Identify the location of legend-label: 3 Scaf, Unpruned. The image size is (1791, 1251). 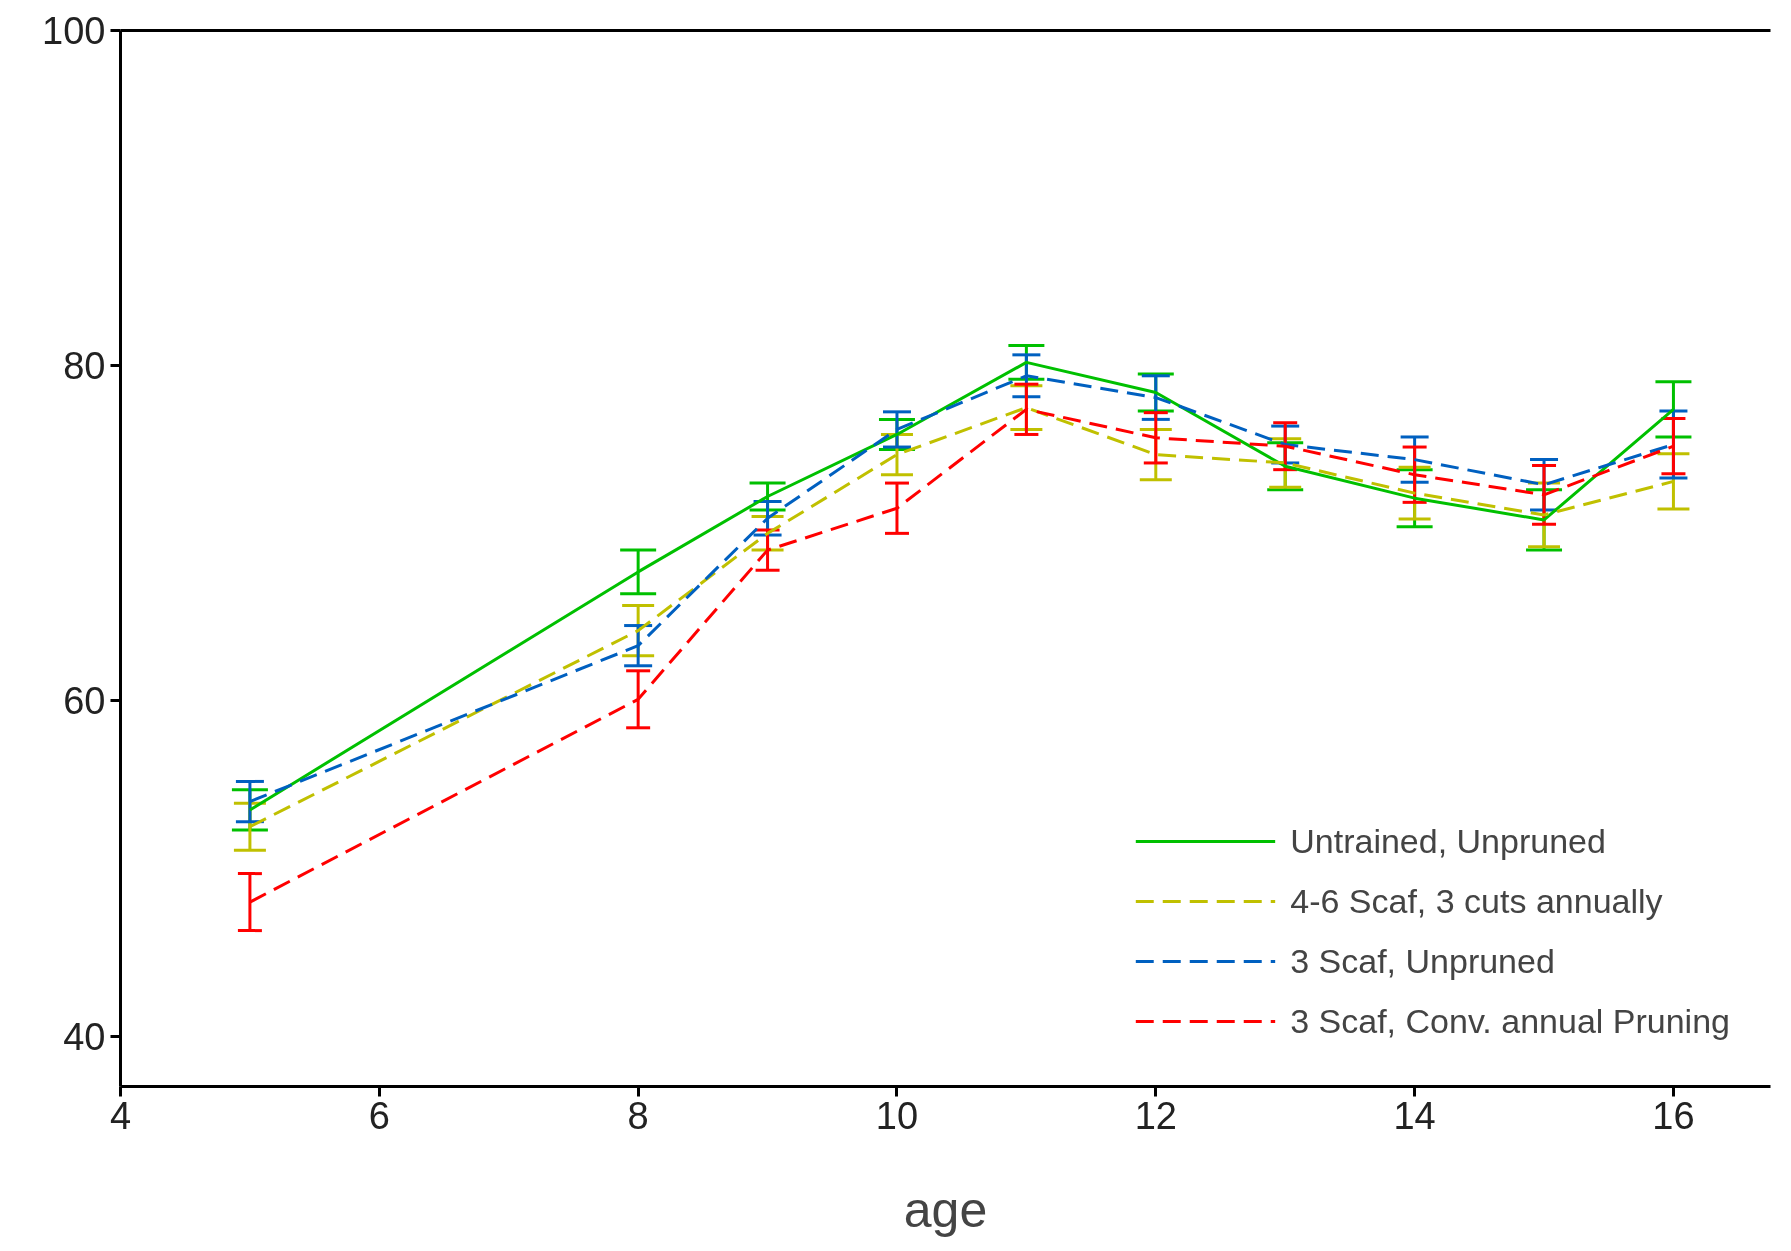
(1422, 961).